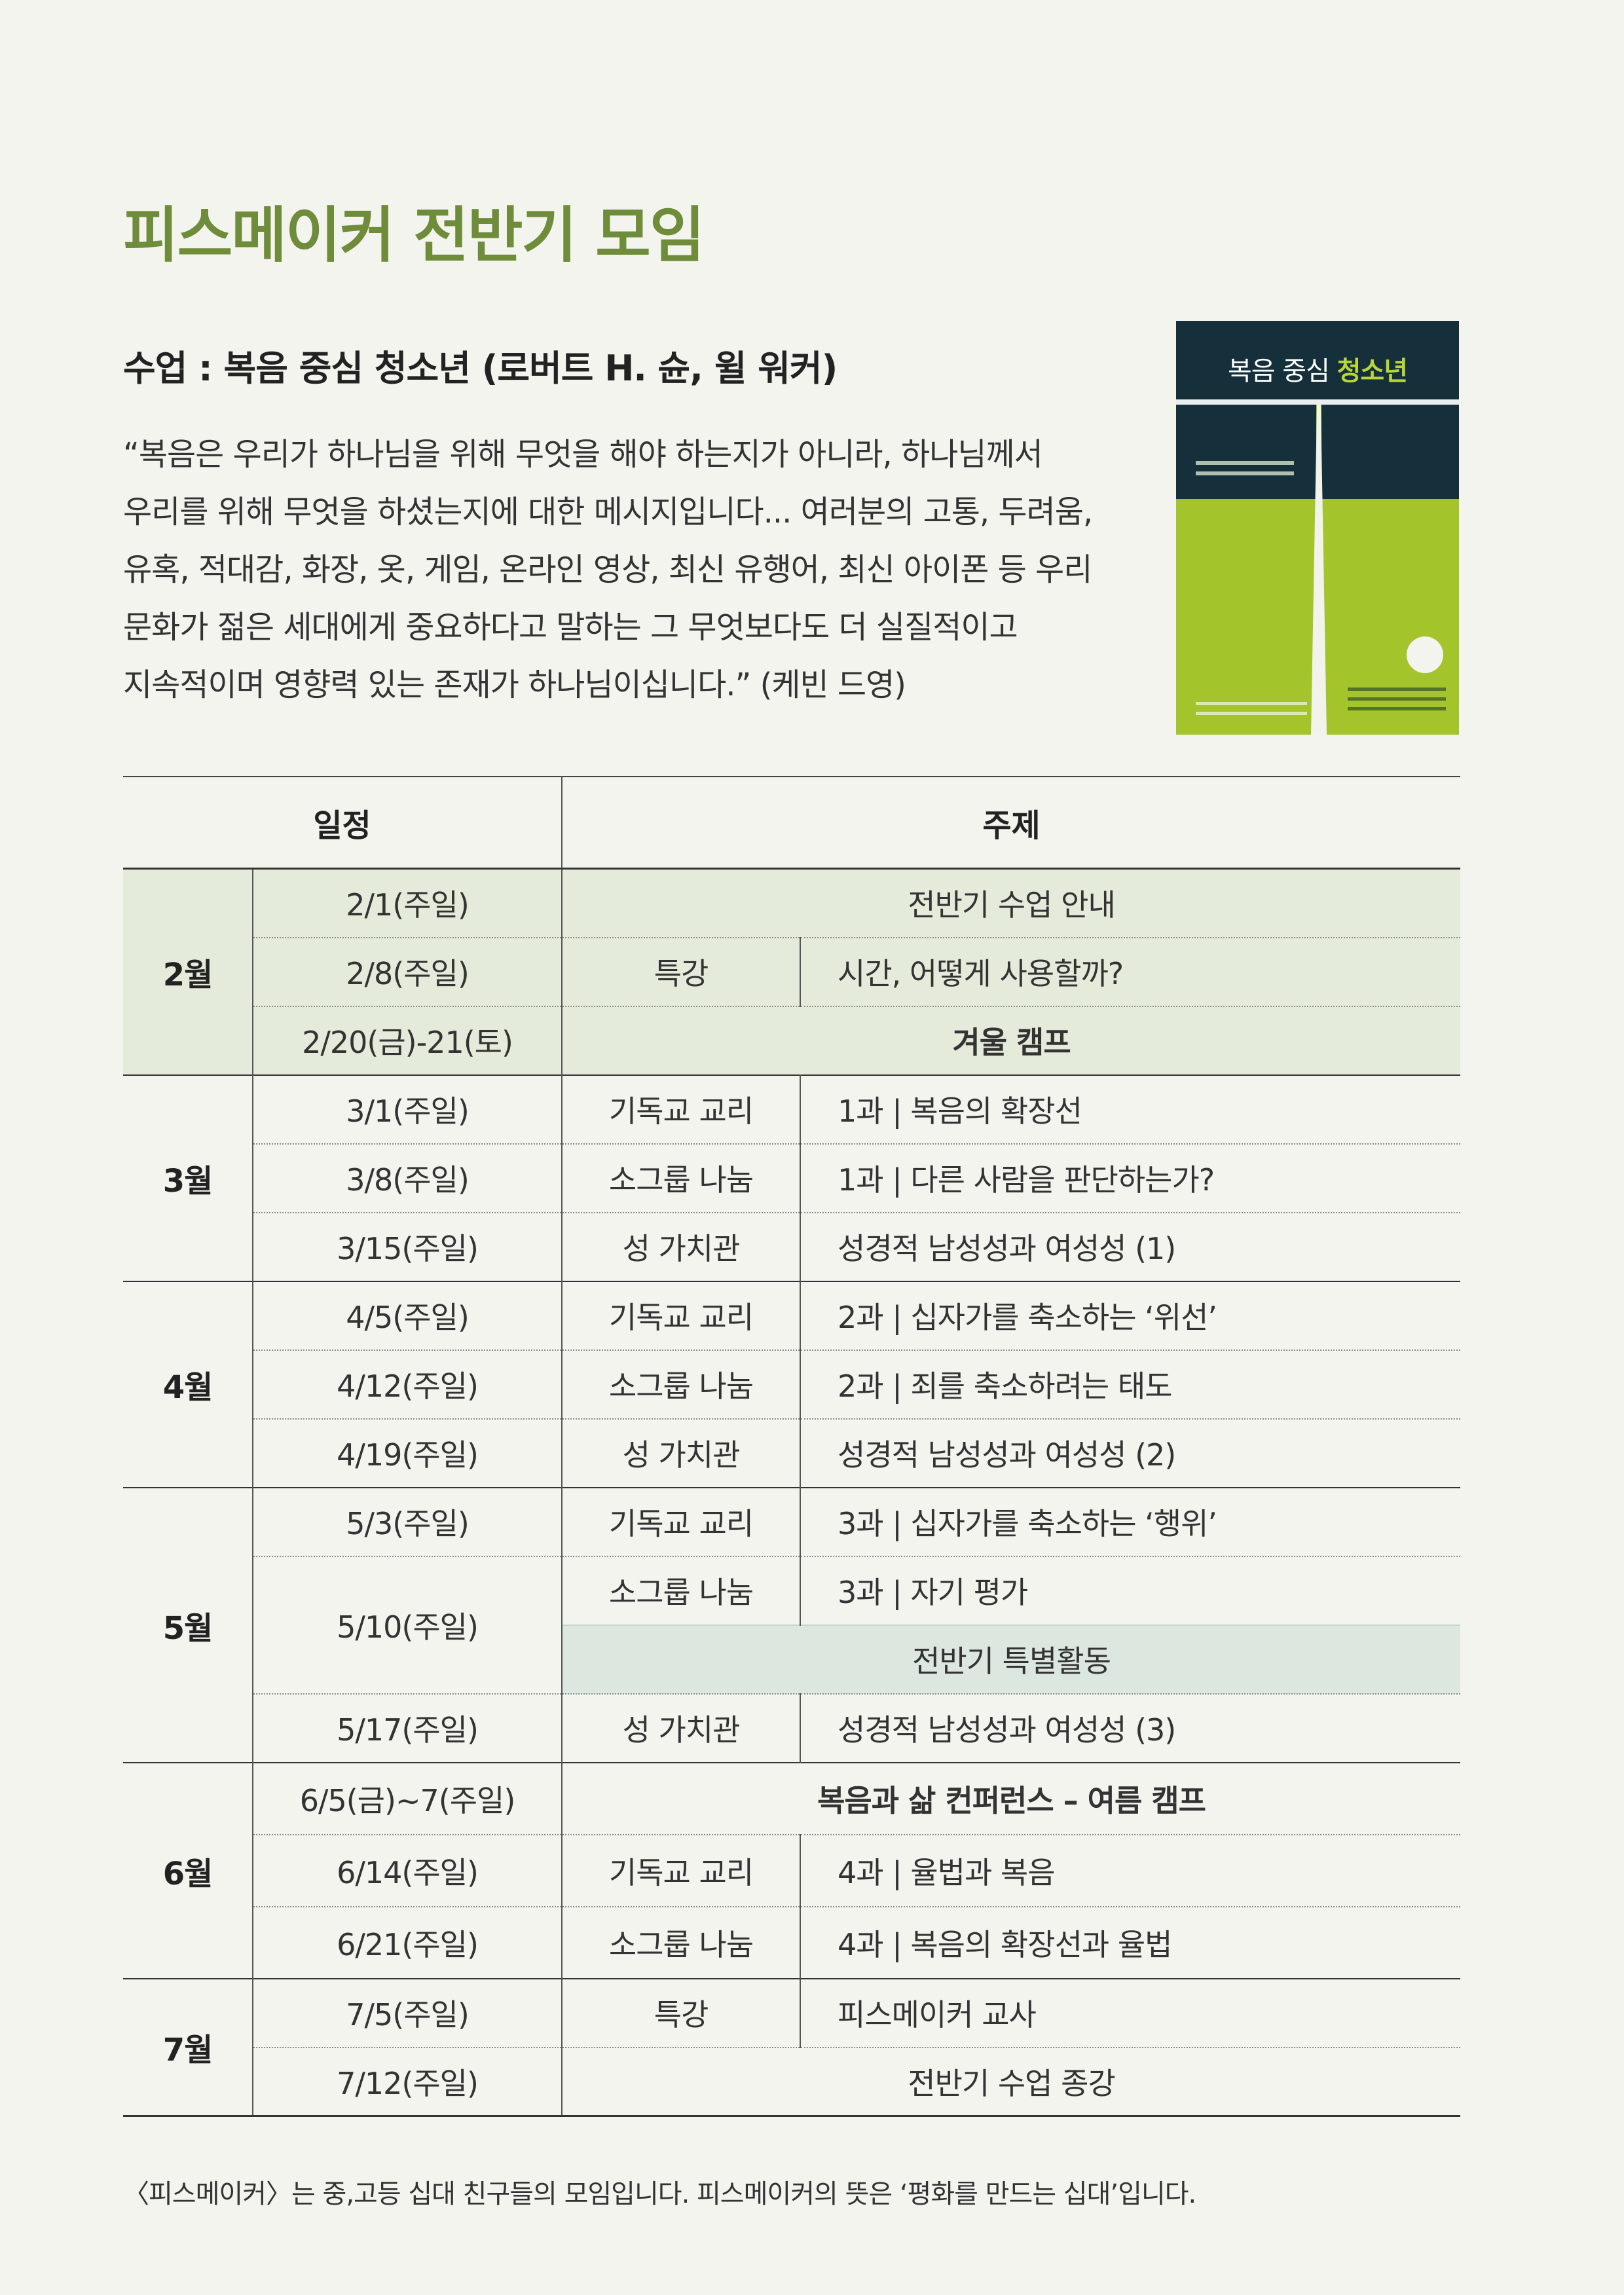  What do you see at coordinates (188, 1384) in the screenshot?
I see `month-apr: 4월` at bounding box center [188, 1384].